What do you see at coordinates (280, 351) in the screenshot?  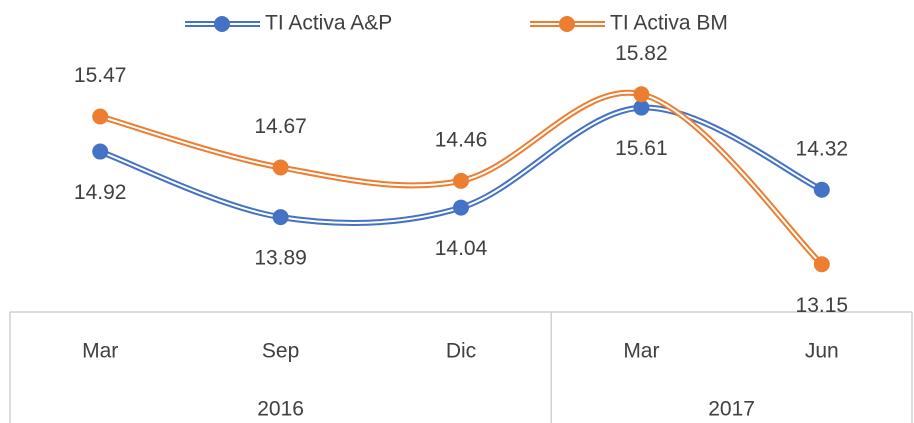 I see `x-tick-label: Sep` at bounding box center [280, 351].